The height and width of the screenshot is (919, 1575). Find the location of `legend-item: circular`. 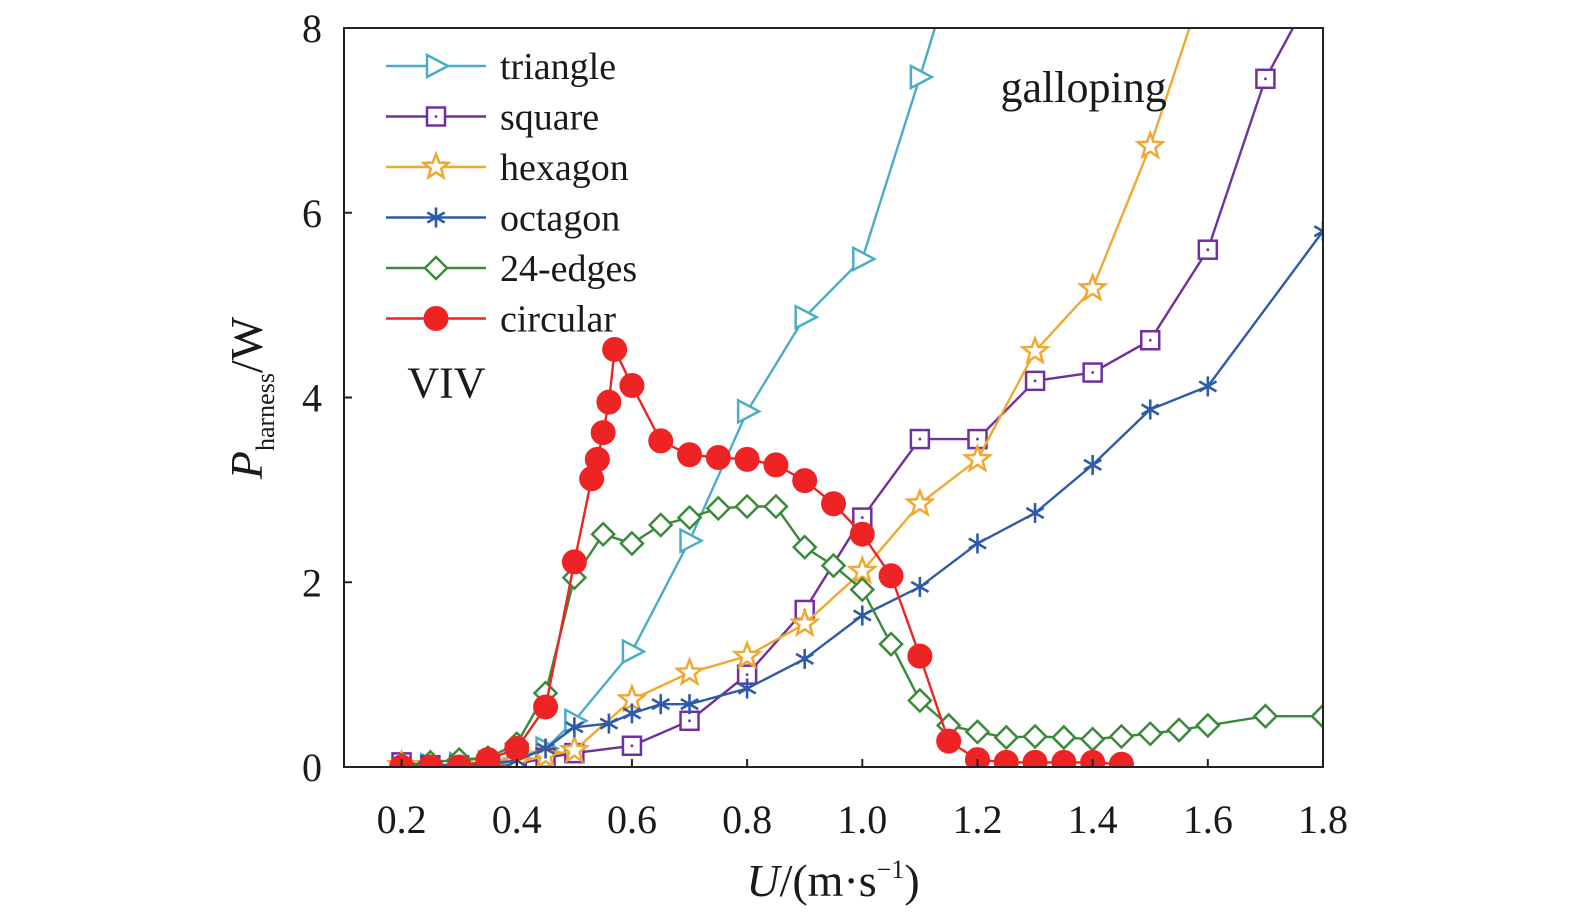

legend-item: circular is located at coordinates (501, 320).